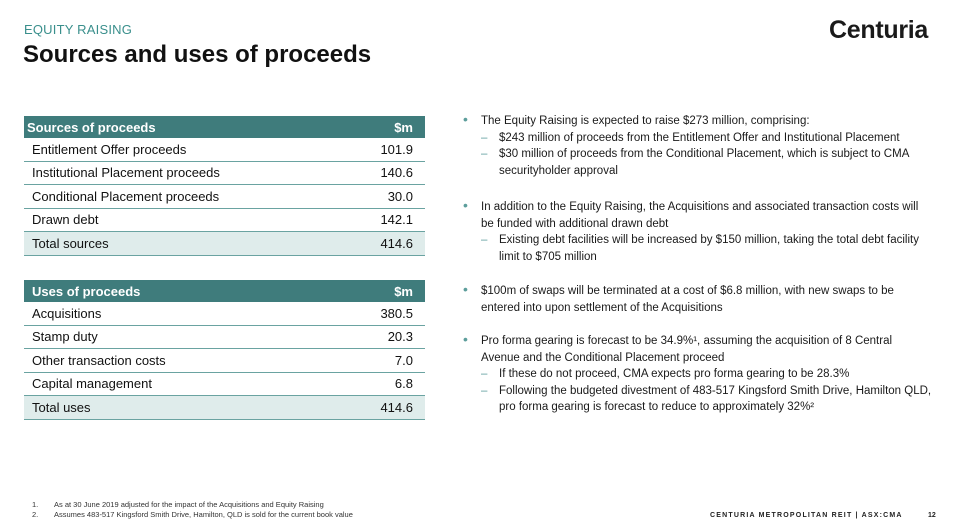 The height and width of the screenshot is (528, 956). I want to click on table-row: Acquisitions 380.5, so click(224, 314).